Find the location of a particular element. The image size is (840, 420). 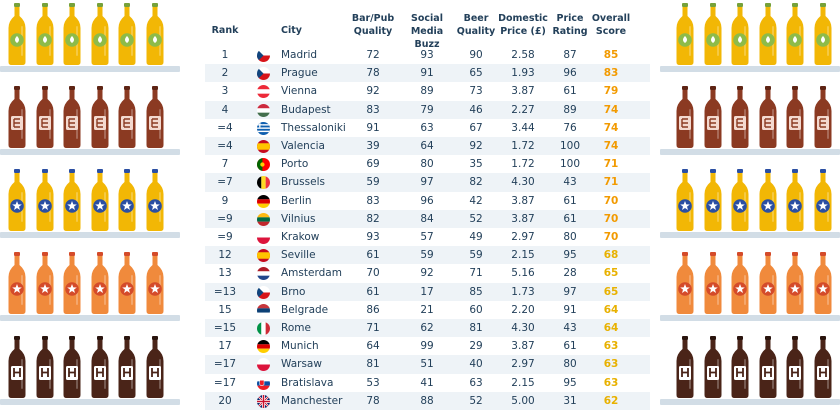

price-rating-cell: 80 is located at coordinates (570, 364).